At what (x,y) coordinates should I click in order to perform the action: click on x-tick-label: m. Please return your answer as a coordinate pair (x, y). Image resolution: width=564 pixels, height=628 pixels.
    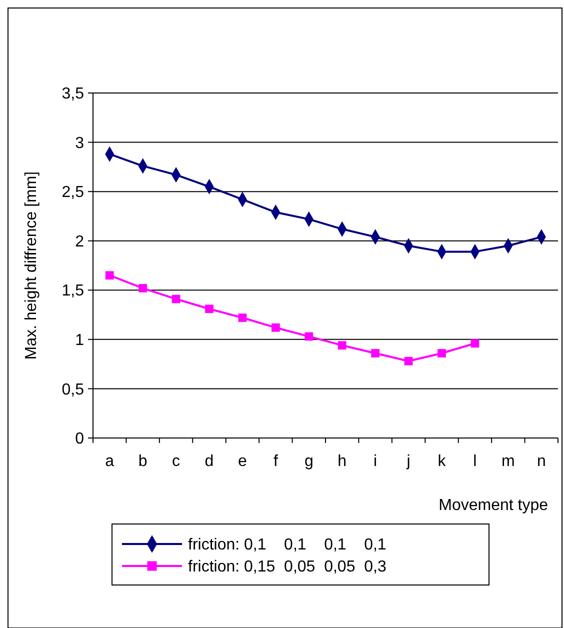
    Looking at the image, I should click on (508, 461).